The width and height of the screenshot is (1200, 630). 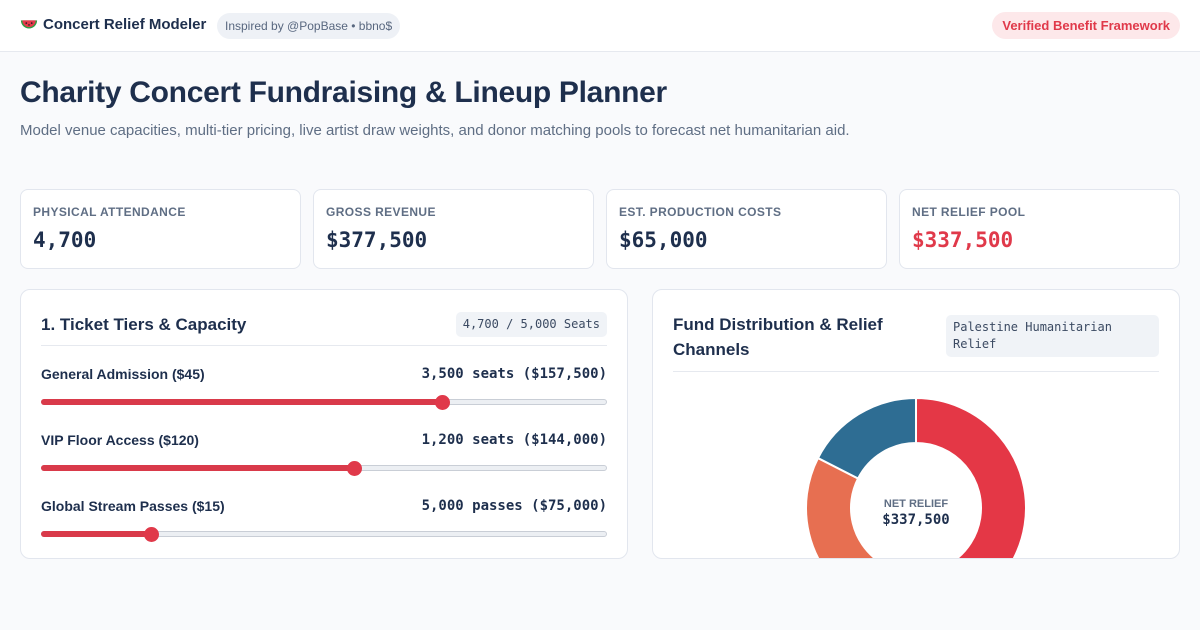 What do you see at coordinates (916, 504) in the screenshot?
I see `donut-center-label: NET RELIEF` at bounding box center [916, 504].